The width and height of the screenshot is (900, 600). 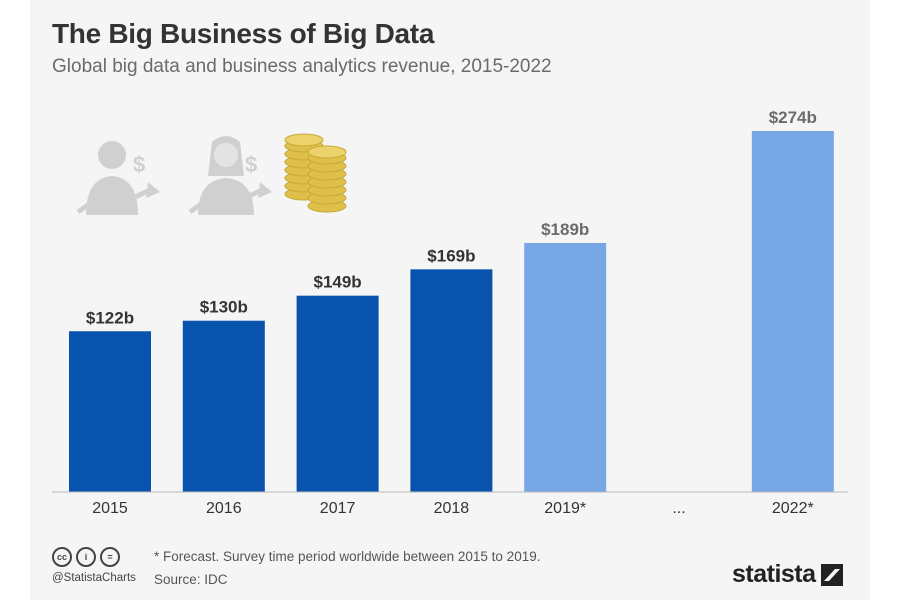 I want to click on statista-logo: statista, so click(x=787, y=574).